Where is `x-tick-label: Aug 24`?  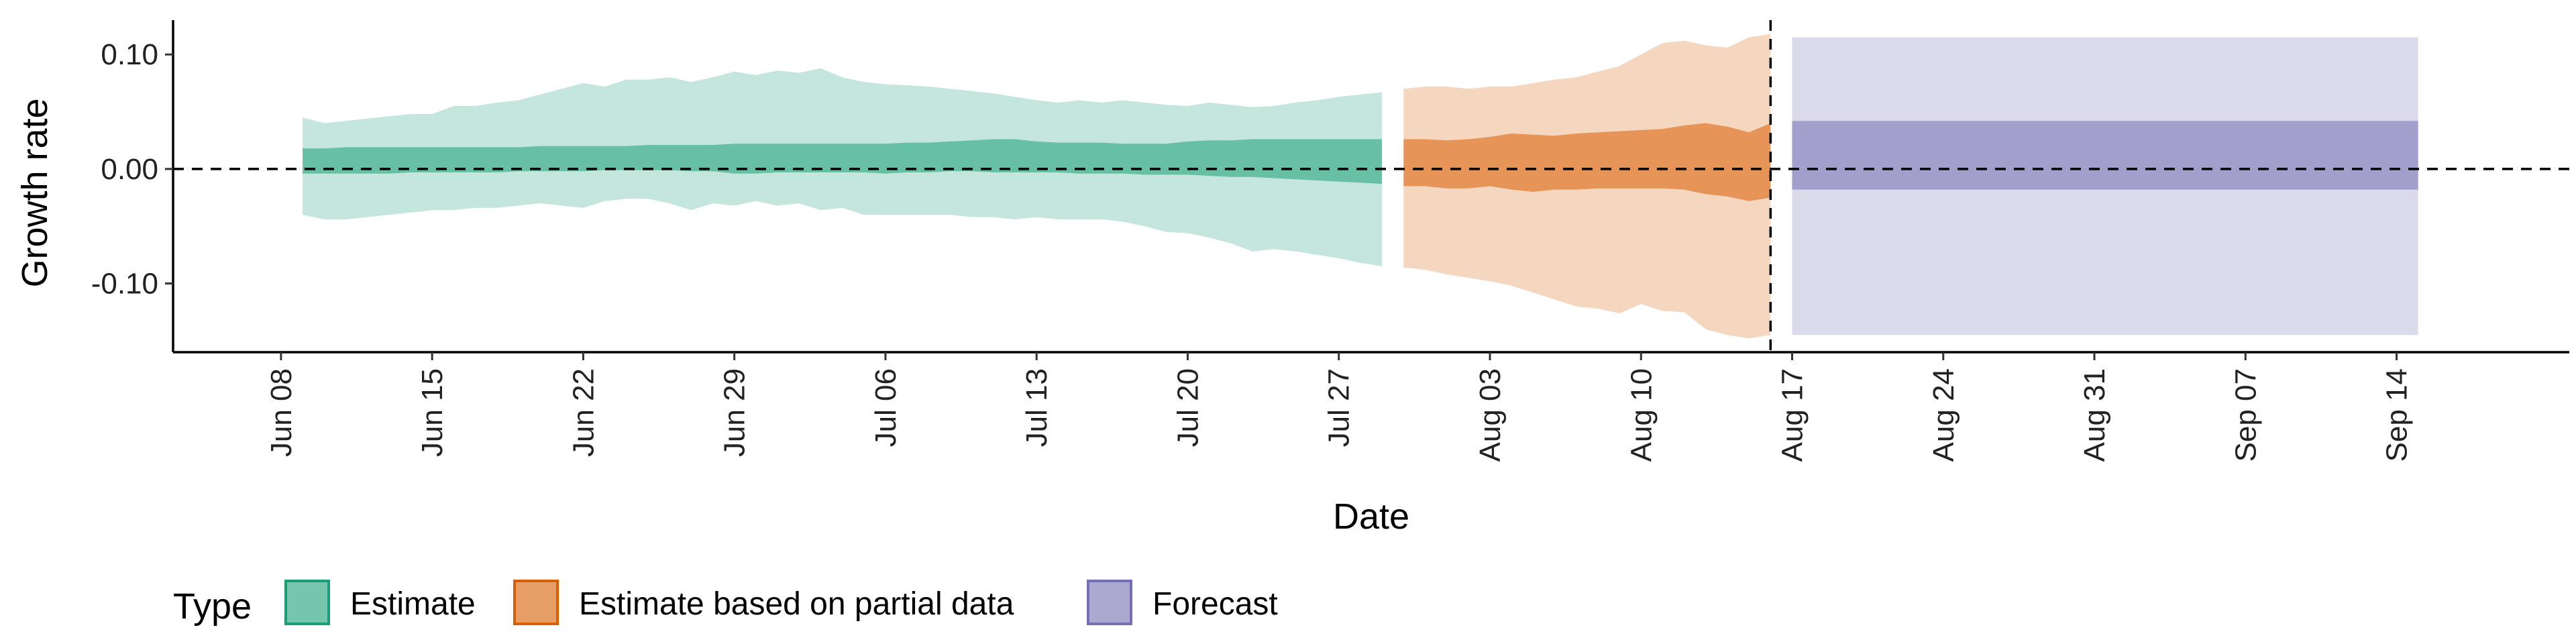
x-tick-label: Aug 24 is located at coordinates (1943, 415).